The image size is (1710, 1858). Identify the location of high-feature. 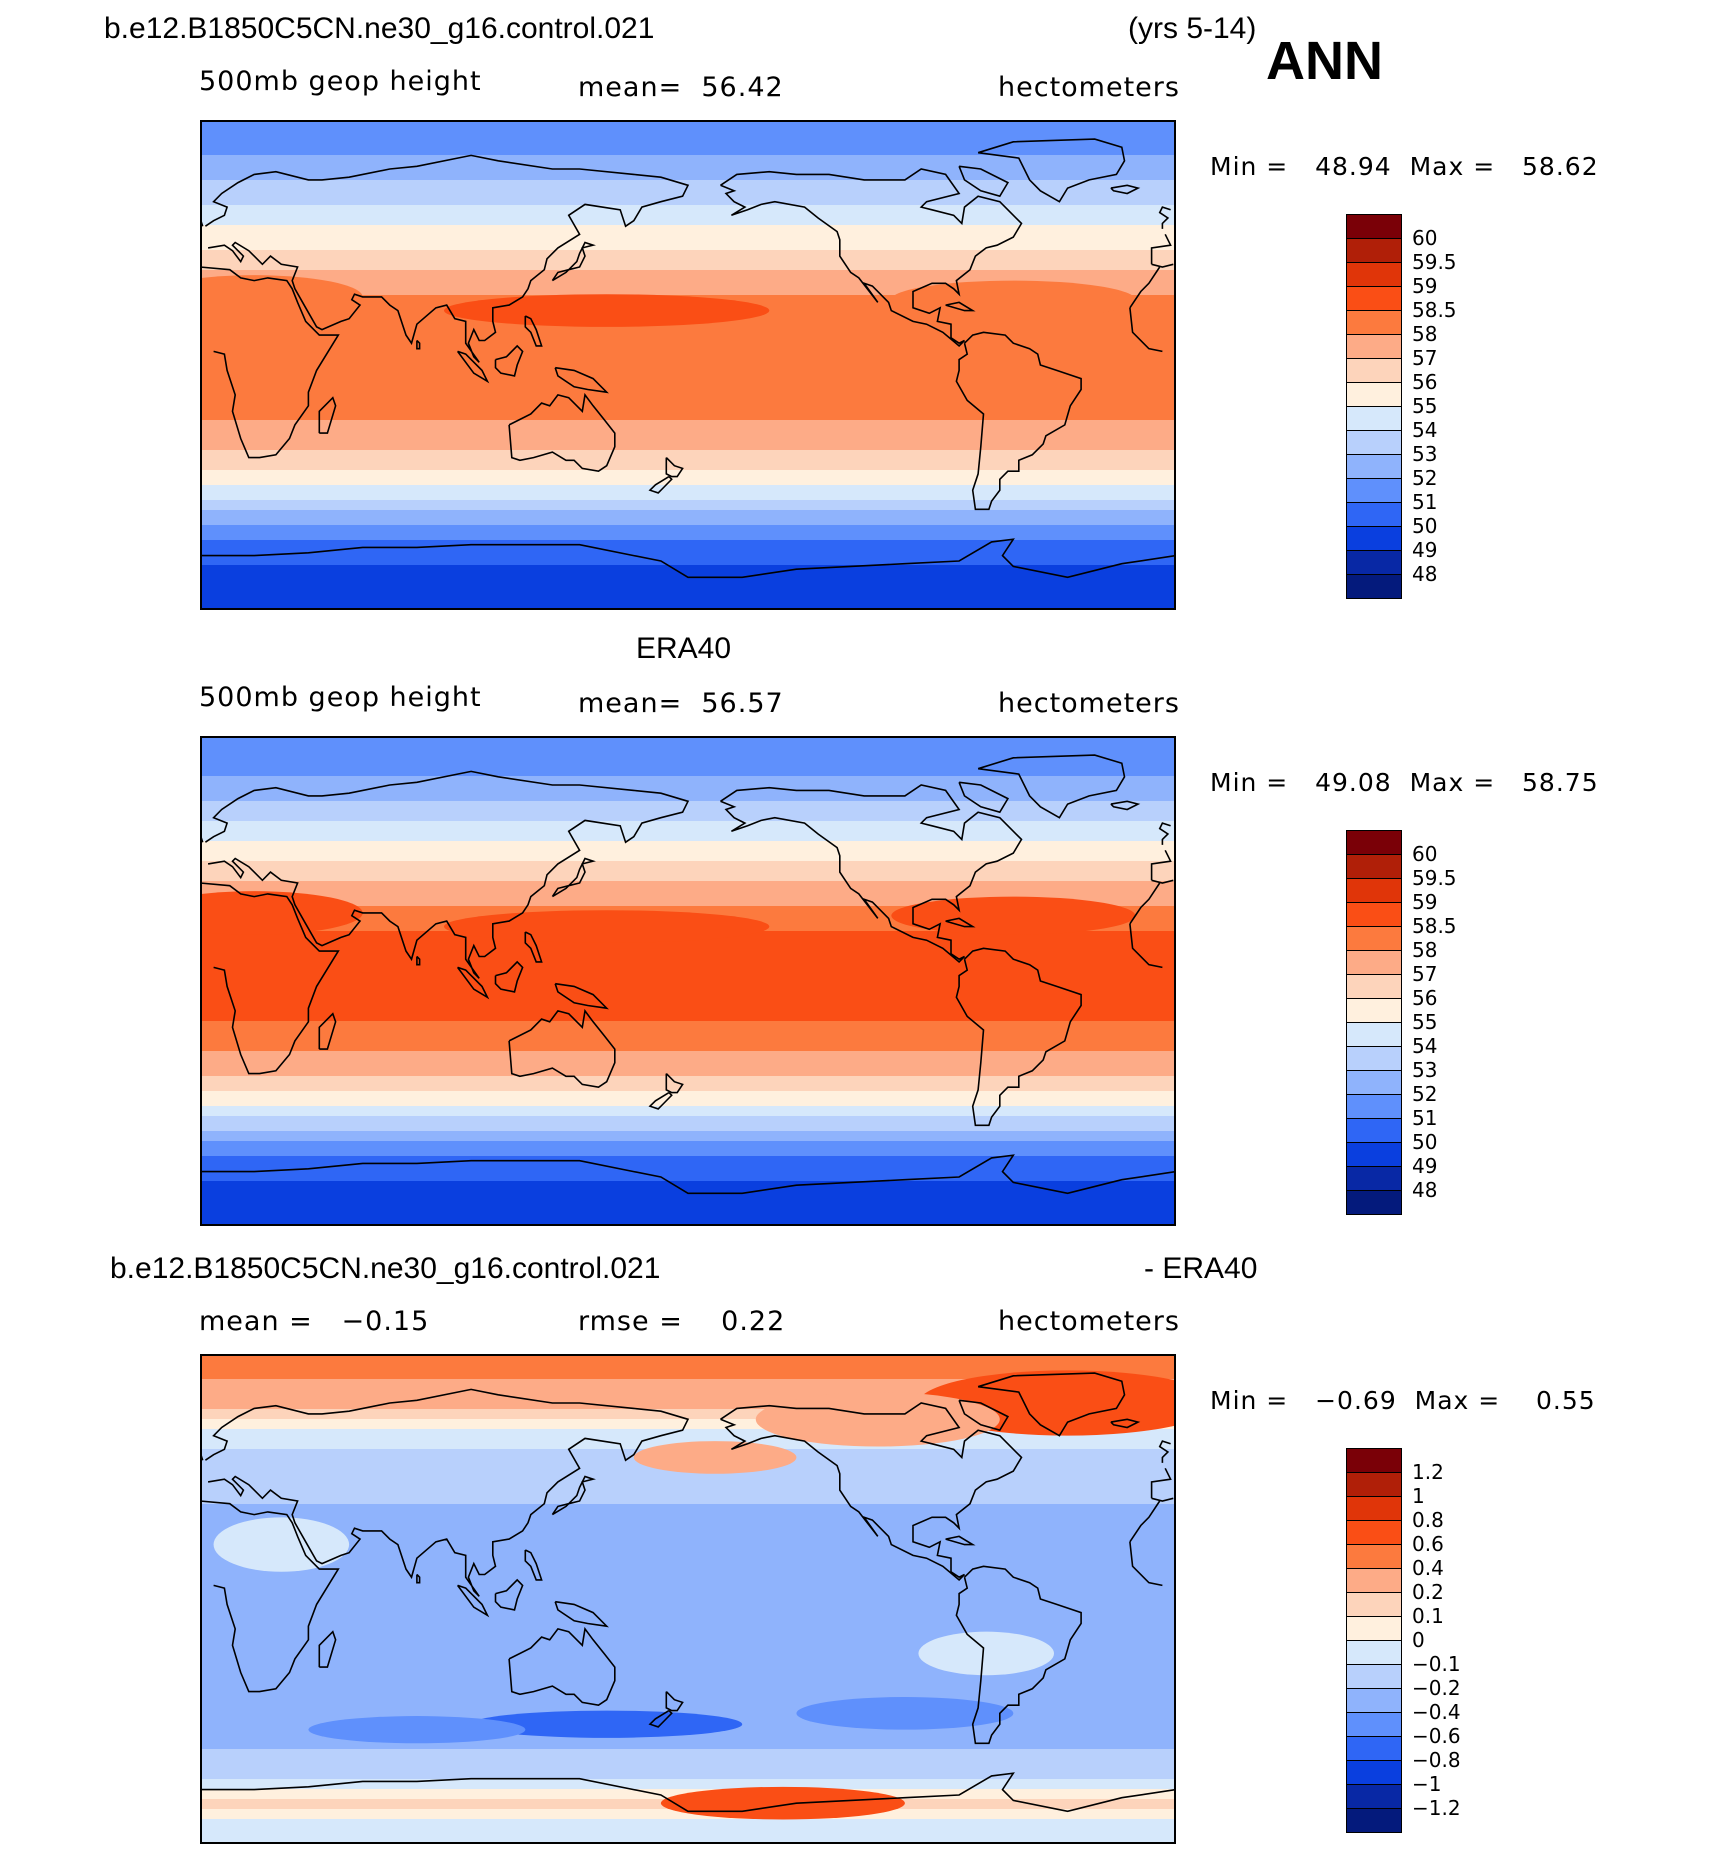
(1013, 915).